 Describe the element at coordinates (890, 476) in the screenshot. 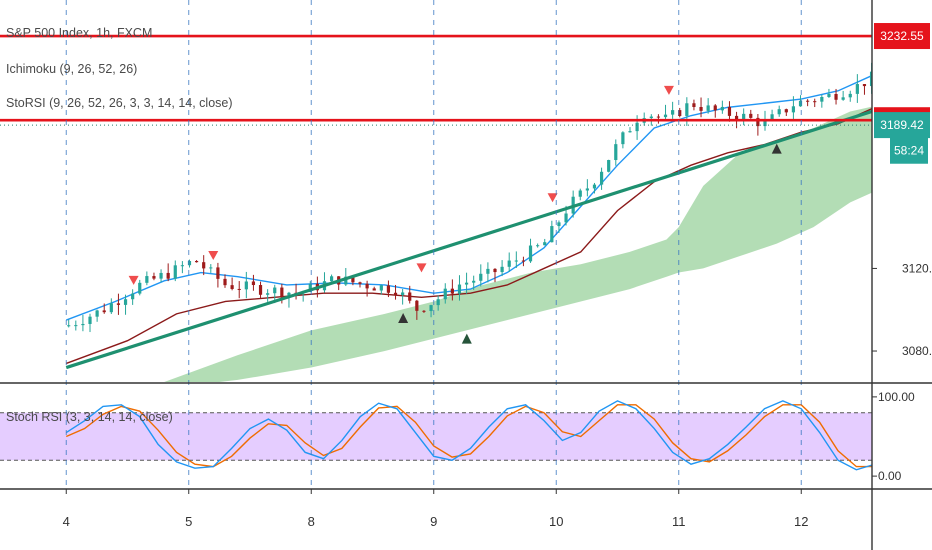

I see `stoch-y-tick-label: 0.00` at that location.